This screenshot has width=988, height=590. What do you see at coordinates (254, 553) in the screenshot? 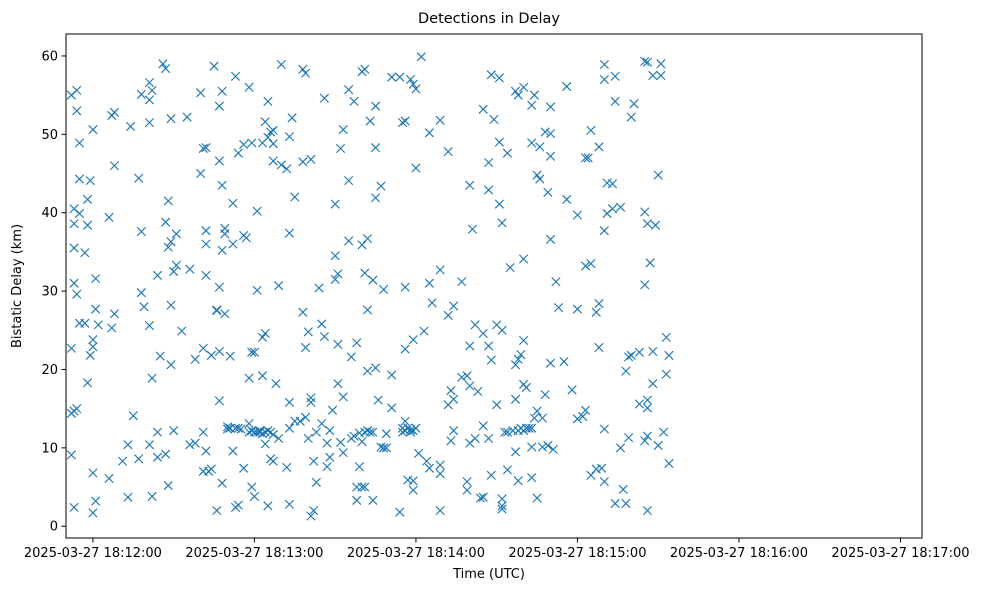
I see `x-tick-label: 2025-03-27 18:13:00` at bounding box center [254, 553].